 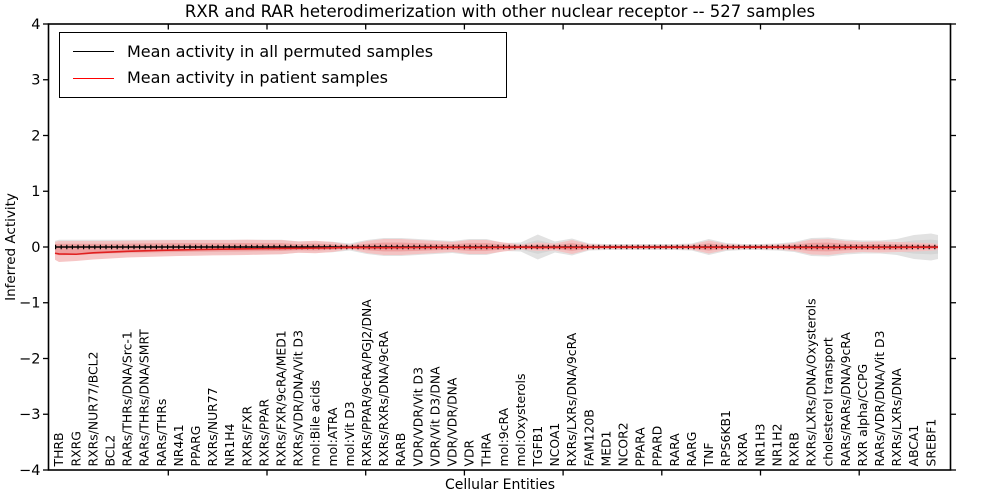 I want to click on x-category-label: TGFB1, so click(x=537, y=447).